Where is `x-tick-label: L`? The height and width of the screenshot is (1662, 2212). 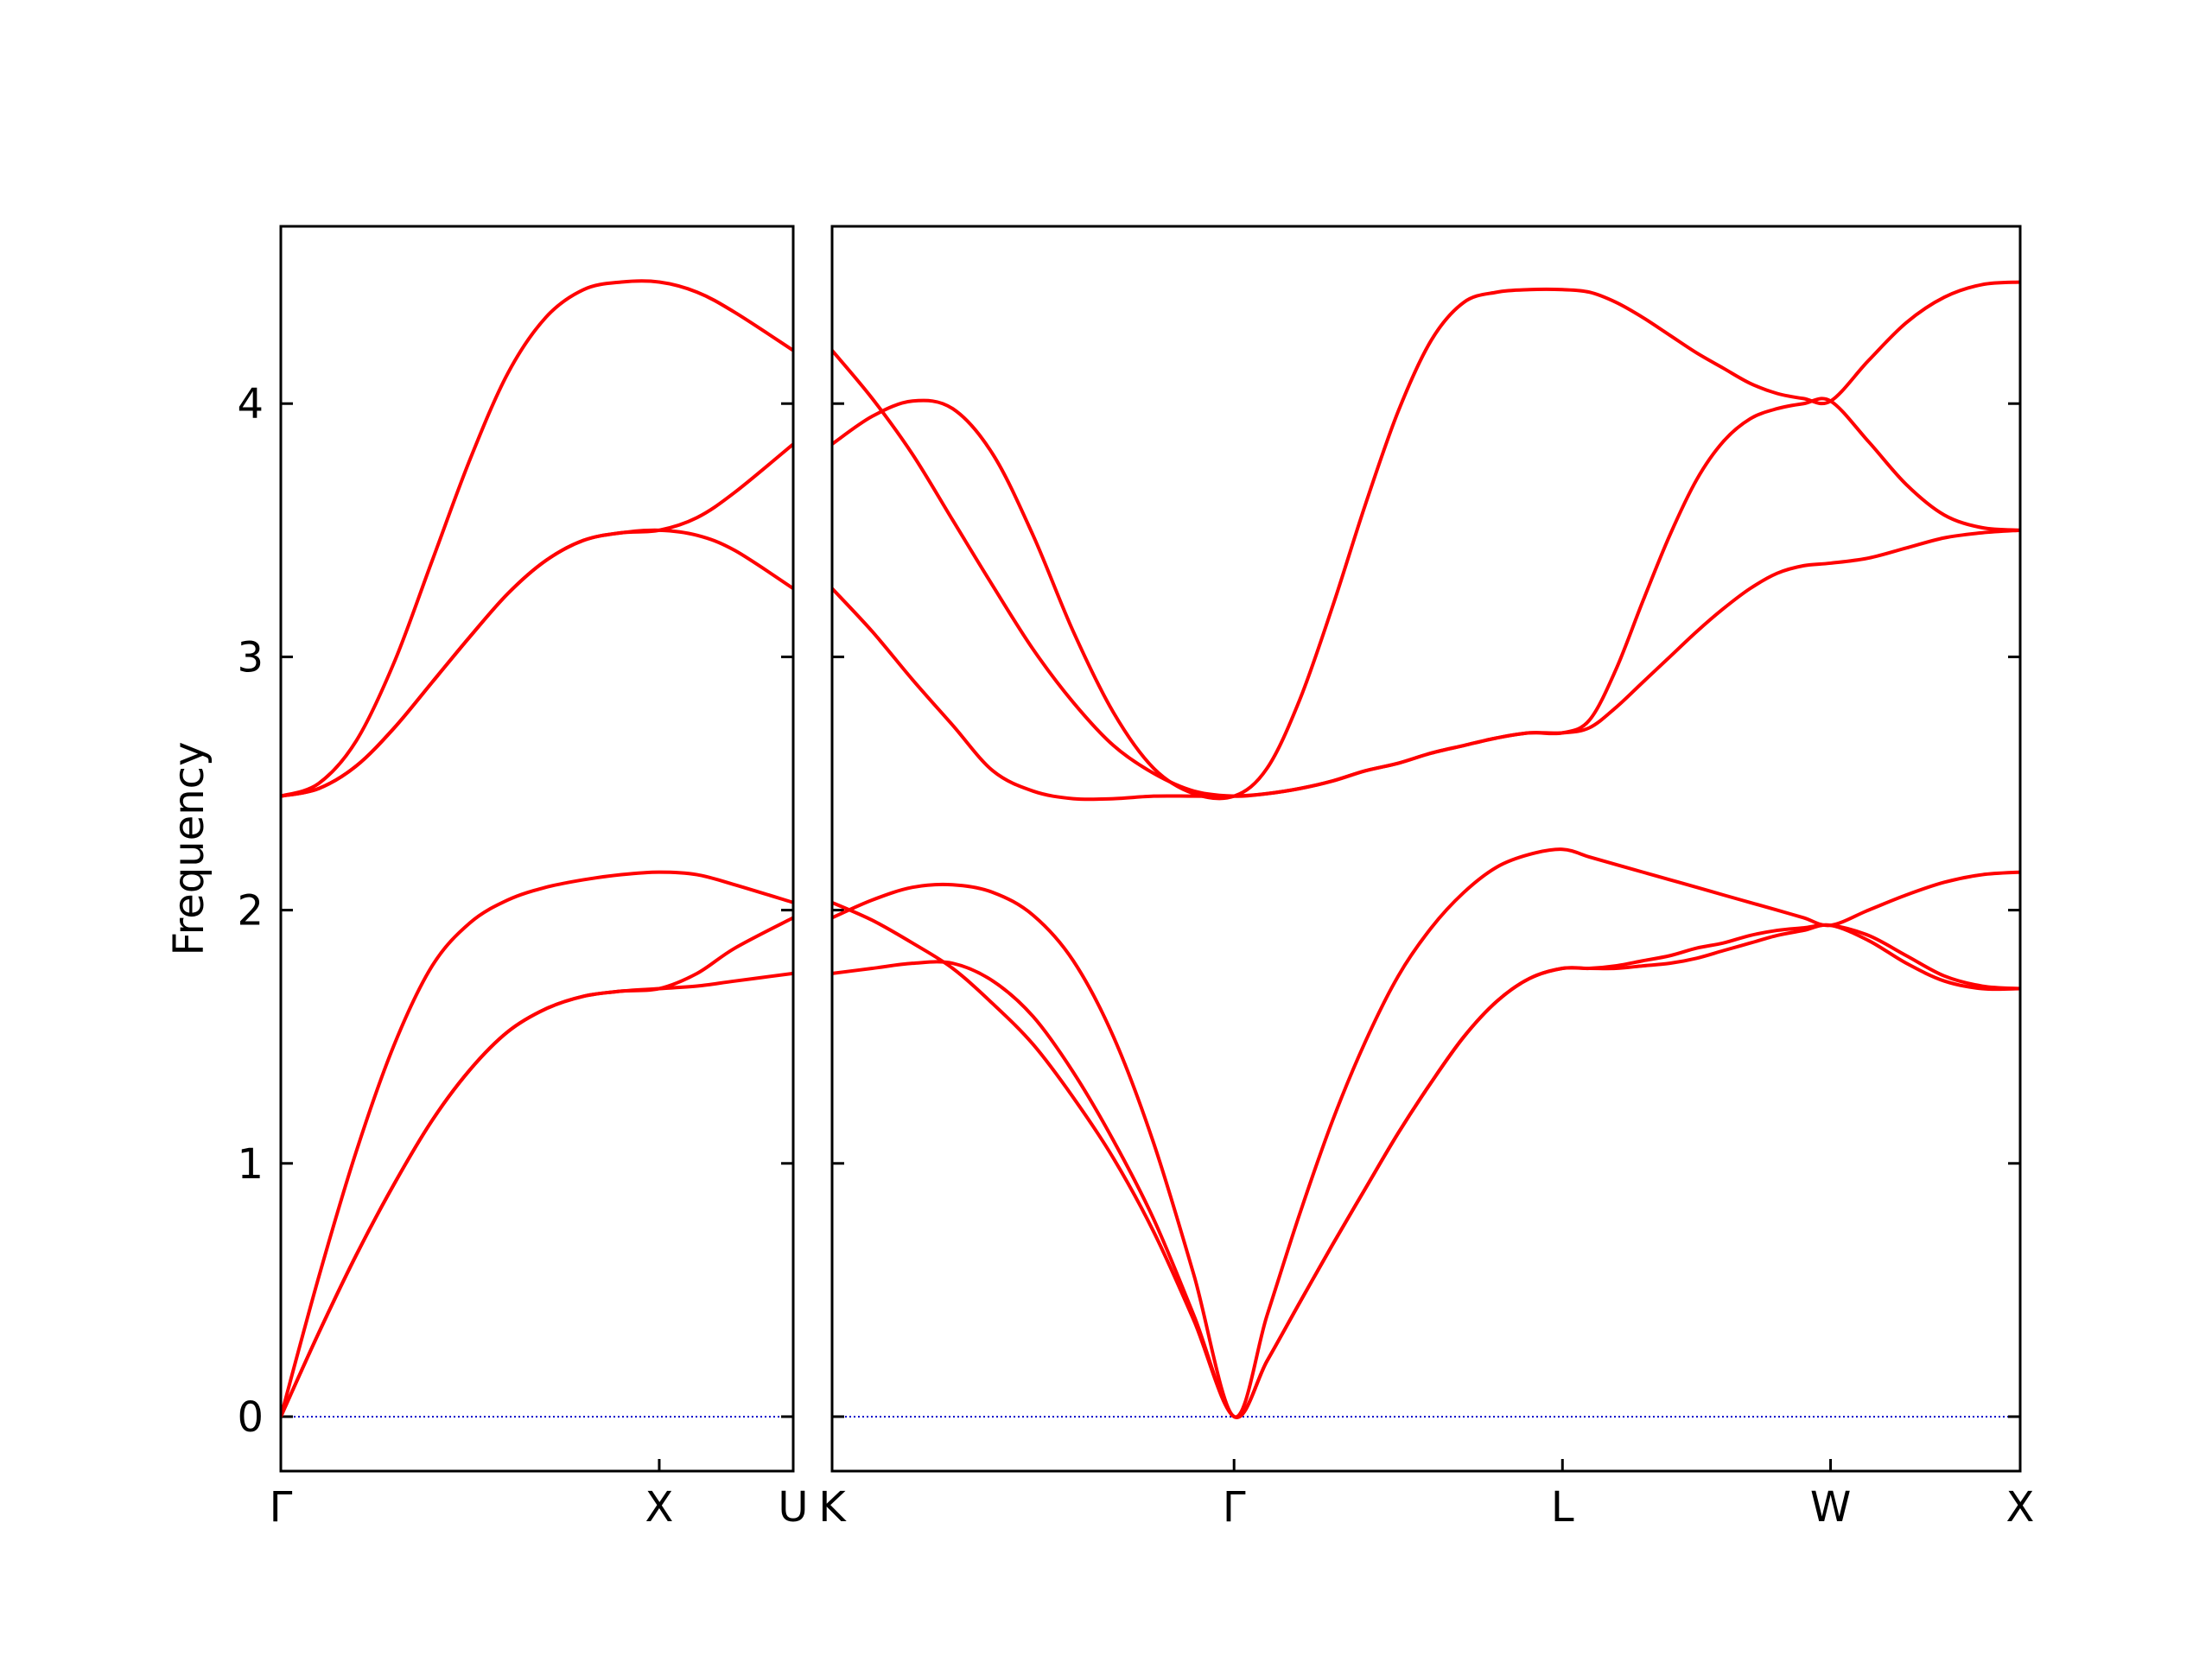
x-tick-label: L is located at coordinates (1562, 1507).